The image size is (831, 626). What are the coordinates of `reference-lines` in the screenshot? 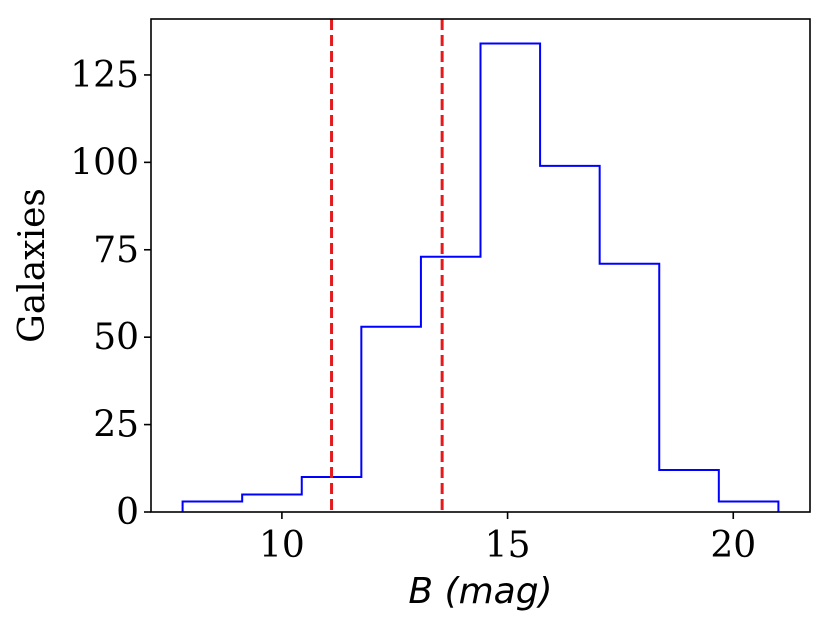 It's located at (387, 265).